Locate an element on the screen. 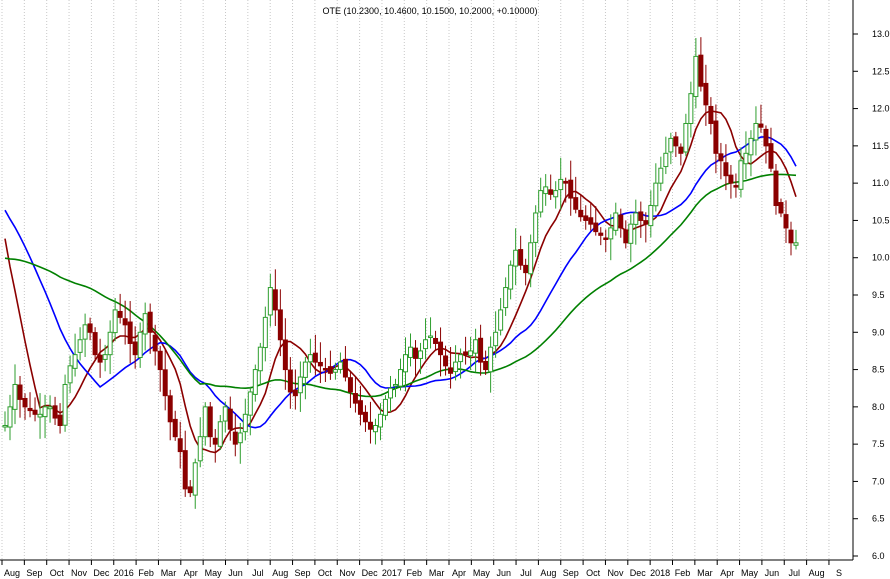  y-tick-label: 13.0 is located at coordinates (881, 34).